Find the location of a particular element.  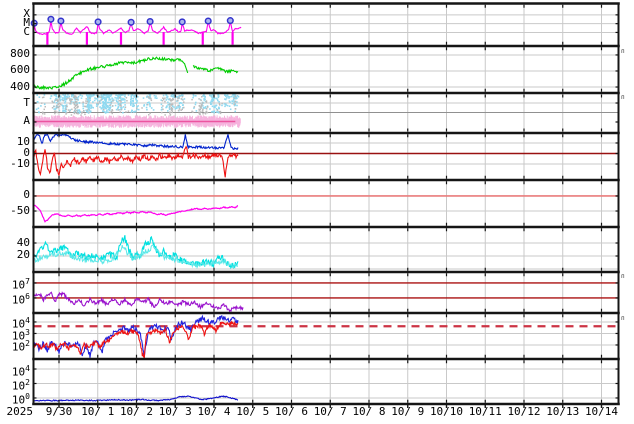

x-tick-label: 10/ 5 is located at coordinates (253, 411).